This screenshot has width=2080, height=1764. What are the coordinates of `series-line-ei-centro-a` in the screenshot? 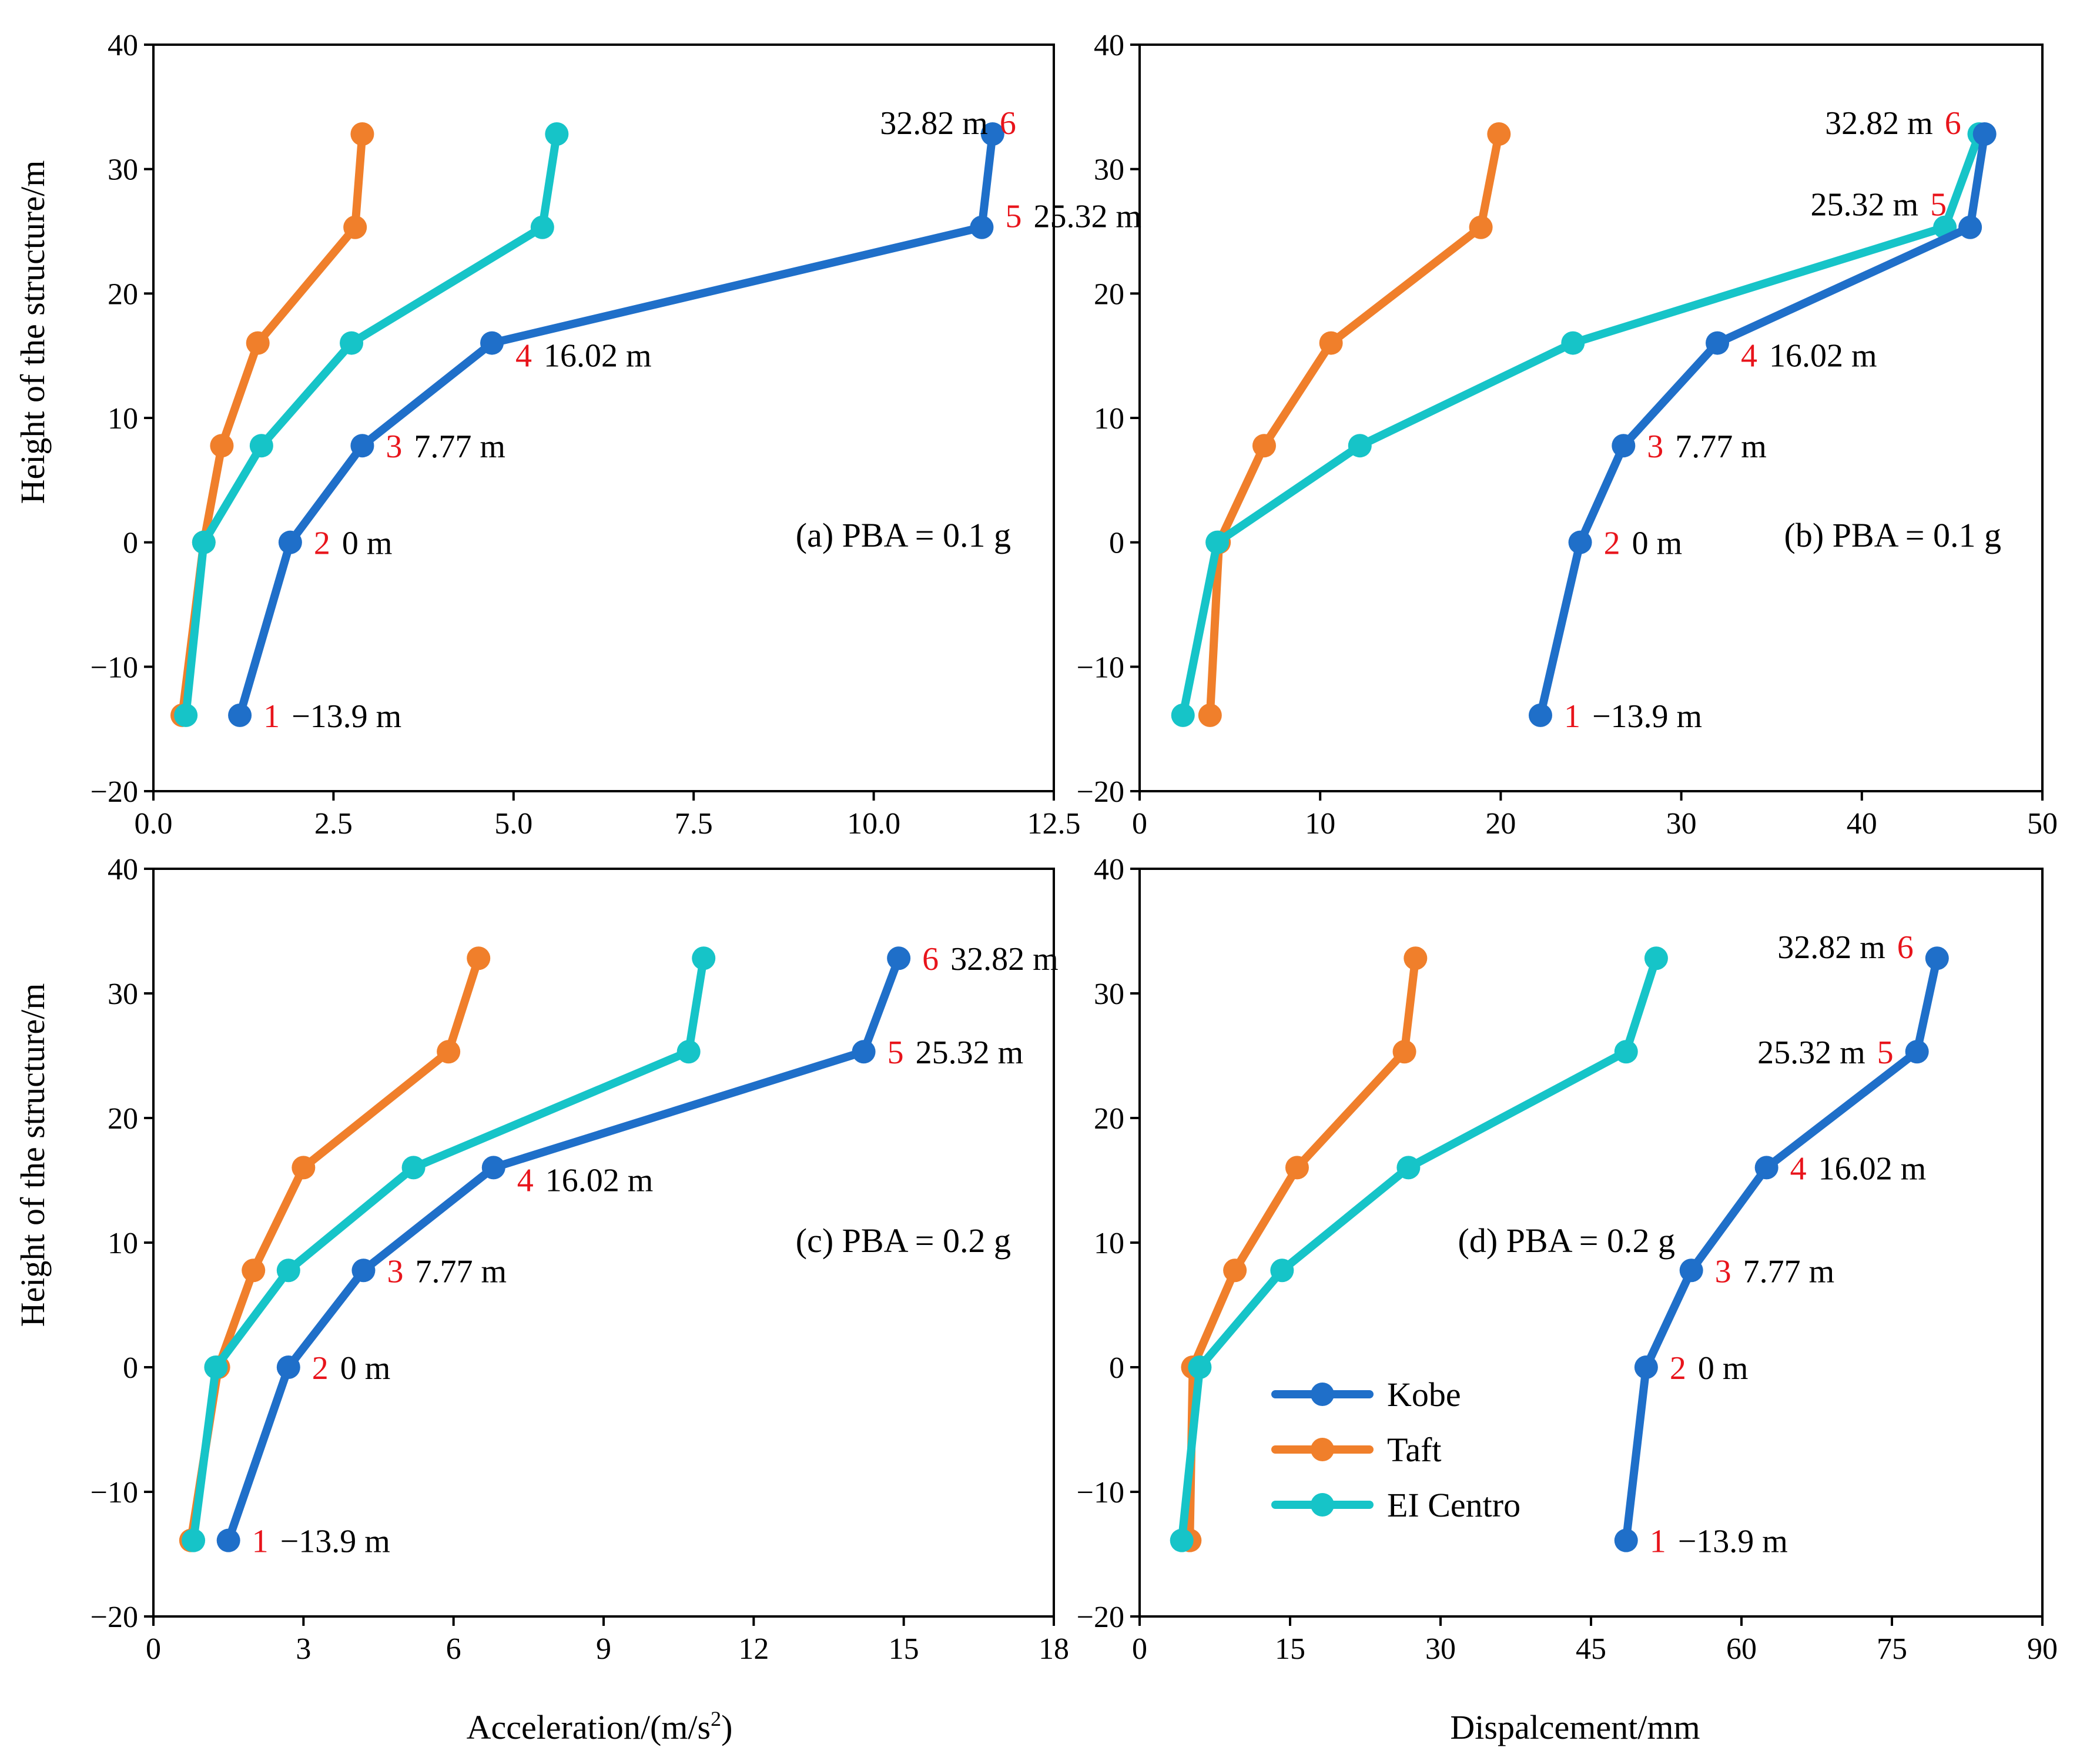 It's located at (371, 424).